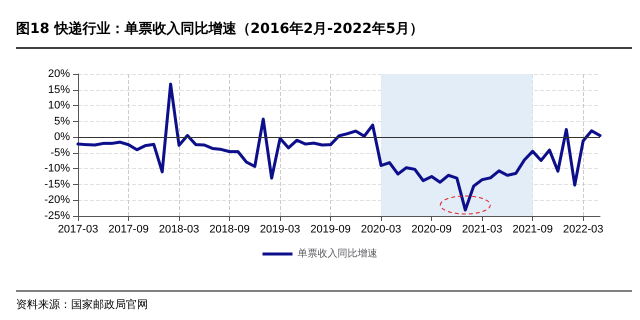 Image resolution: width=640 pixels, height=320 pixels. I want to click on y-tick-label: 5%, so click(62, 121).